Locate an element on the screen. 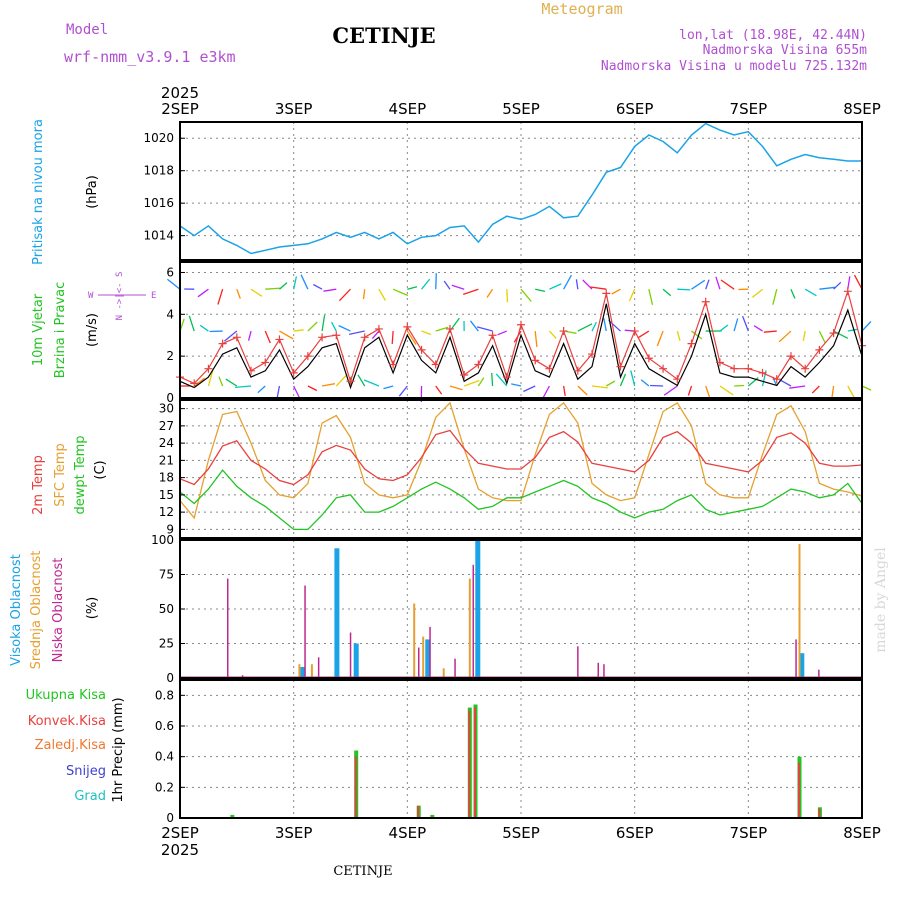  temp-dew-title: dewpt Temp is located at coordinates (80, 474).